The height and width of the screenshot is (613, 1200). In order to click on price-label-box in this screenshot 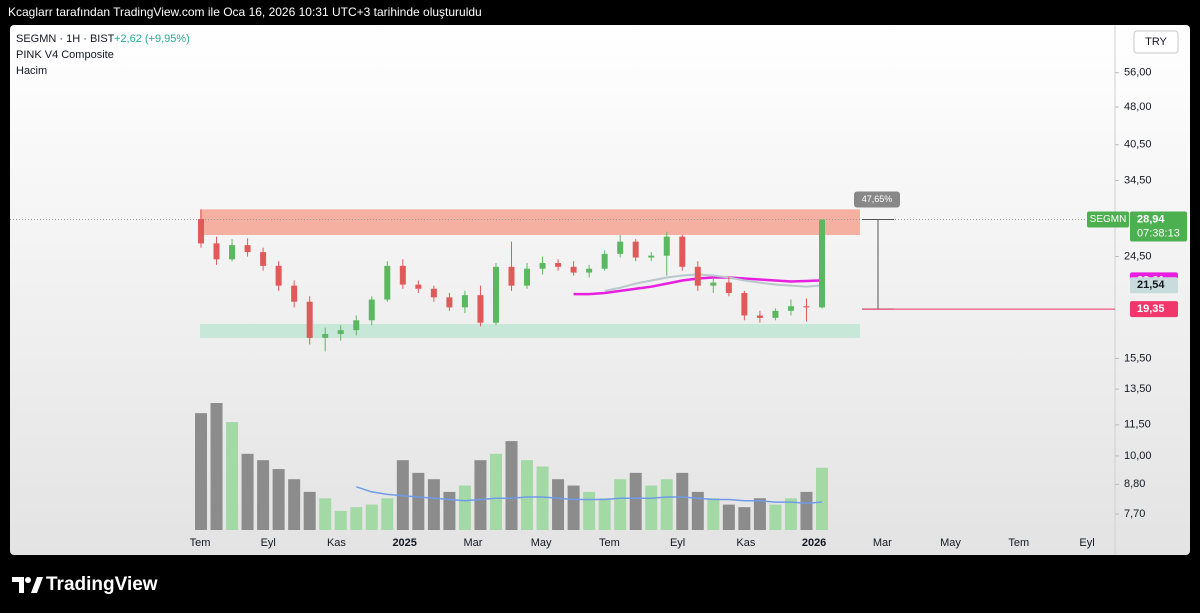, I will do `click(1154, 285)`.